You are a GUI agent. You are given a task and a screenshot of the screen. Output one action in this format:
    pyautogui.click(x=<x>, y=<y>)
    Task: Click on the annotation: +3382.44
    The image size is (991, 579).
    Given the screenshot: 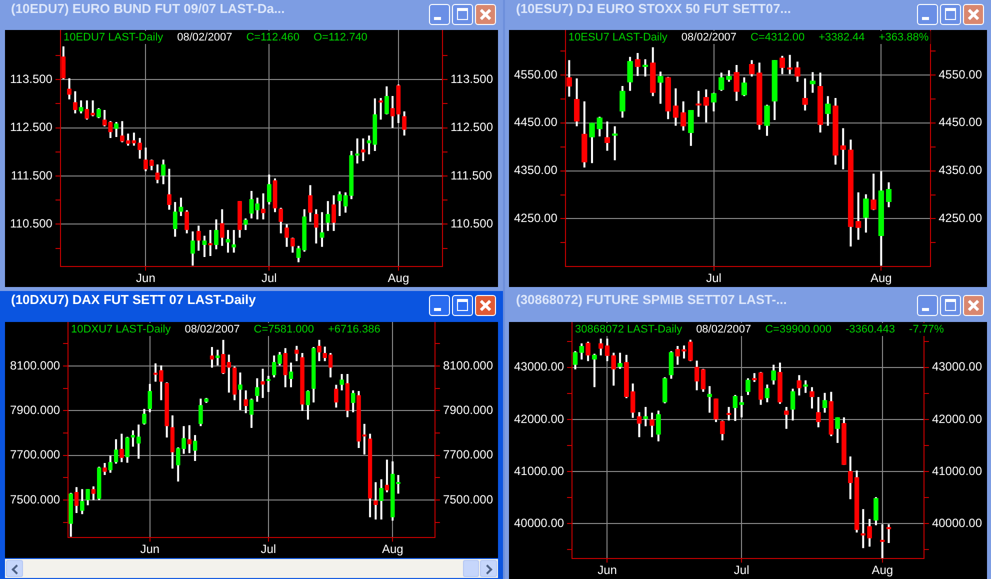 What is the action you would take?
    pyautogui.click(x=841, y=38)
    